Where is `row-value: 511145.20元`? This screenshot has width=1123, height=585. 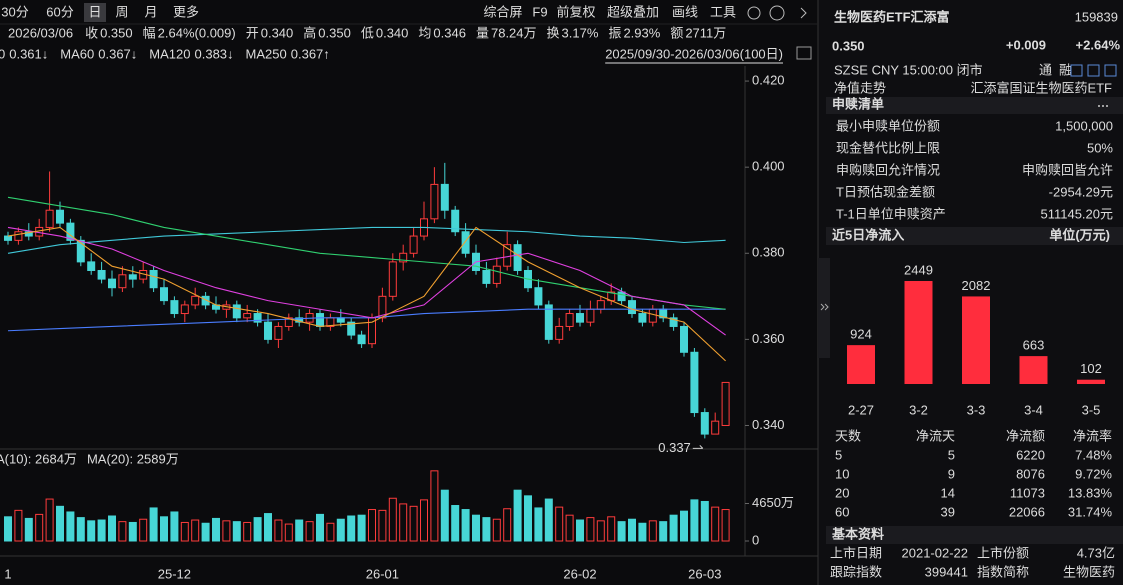
row-value: 511145.20元 is located at coordinates (1076, 213).